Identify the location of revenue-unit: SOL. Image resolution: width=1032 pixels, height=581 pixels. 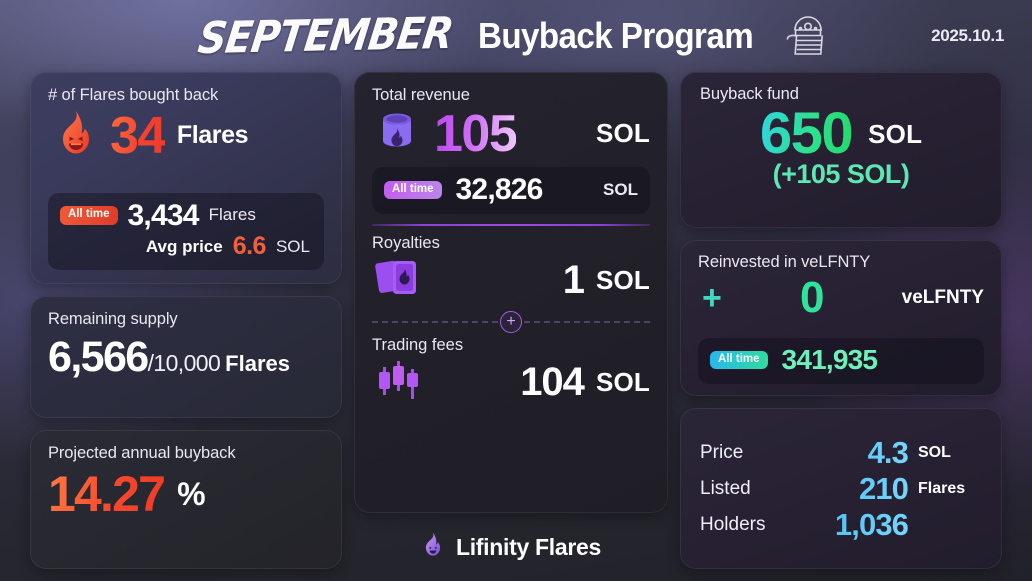
(622, 133).